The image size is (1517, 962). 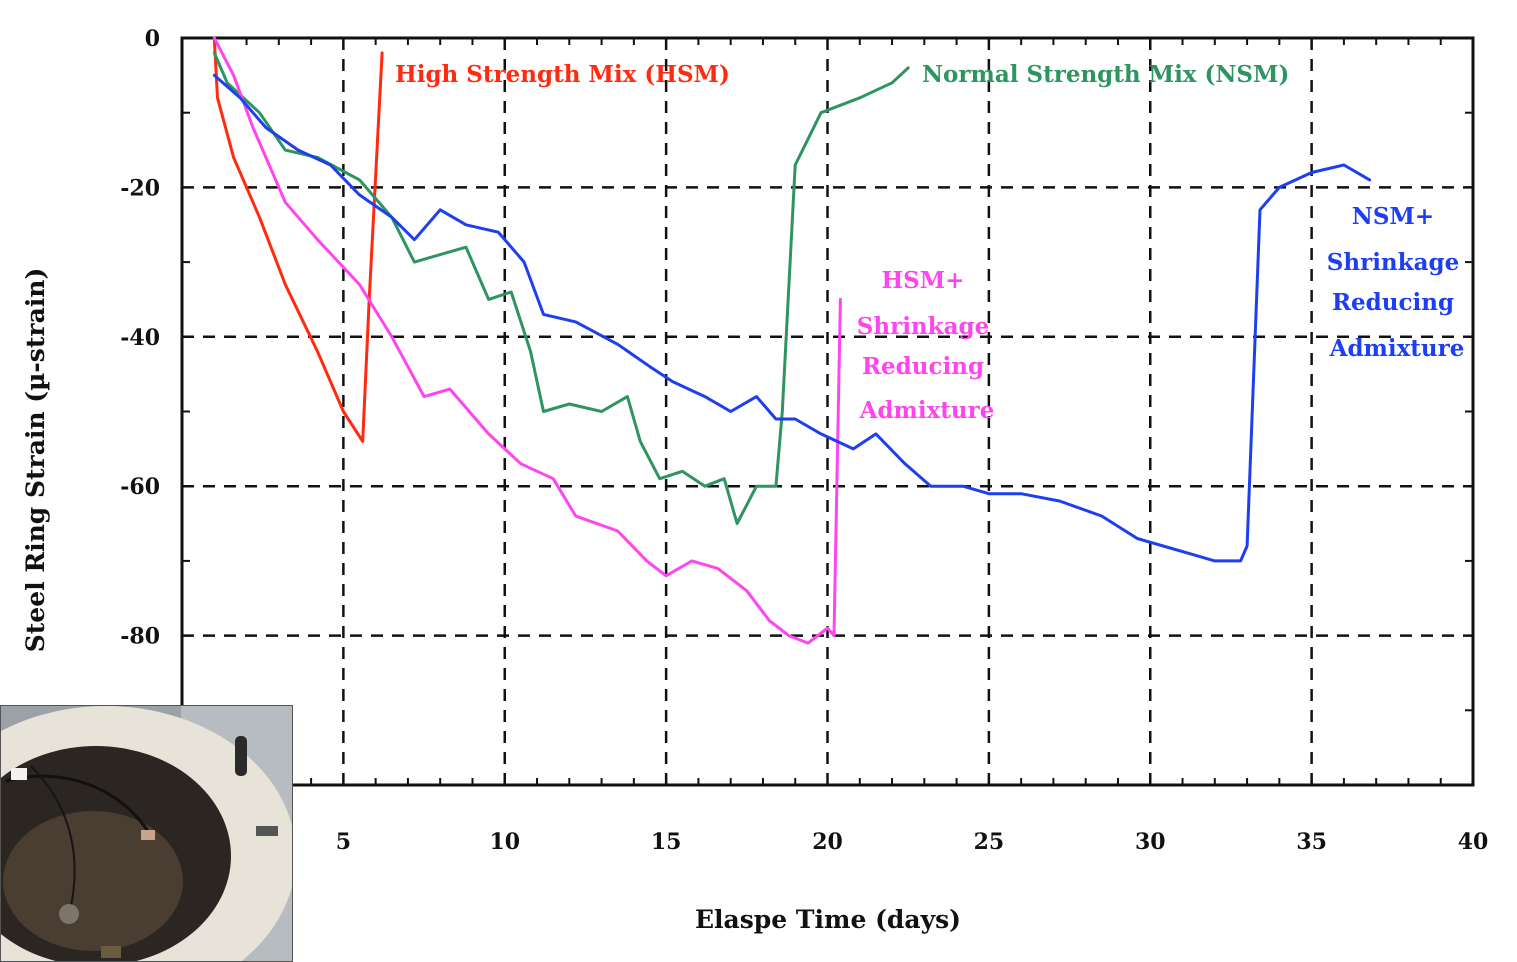 What do you see at coordinates (140, 188) in the screenshot?
I see `y-tick-label: -20` at bounding box center [140, 188].